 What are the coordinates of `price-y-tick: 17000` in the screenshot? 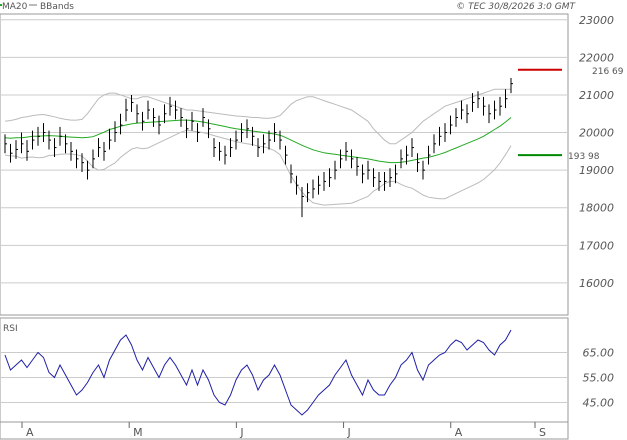 It's located at (596, 245).